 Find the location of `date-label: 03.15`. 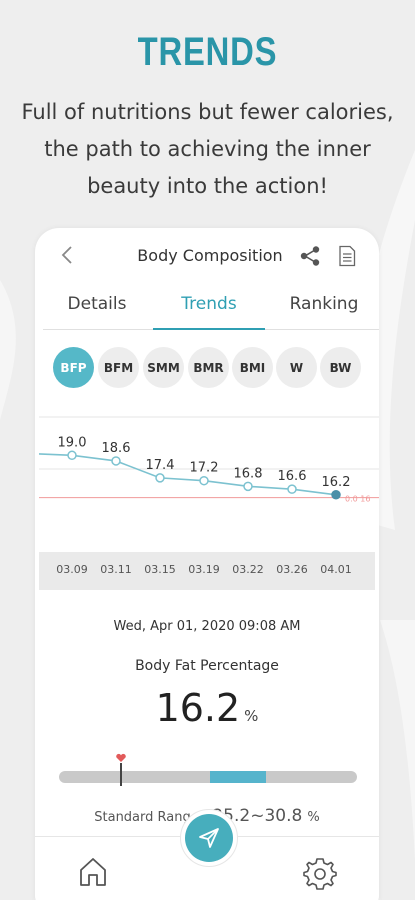

date-label: 03.15 is located at coordinates (160, 569).